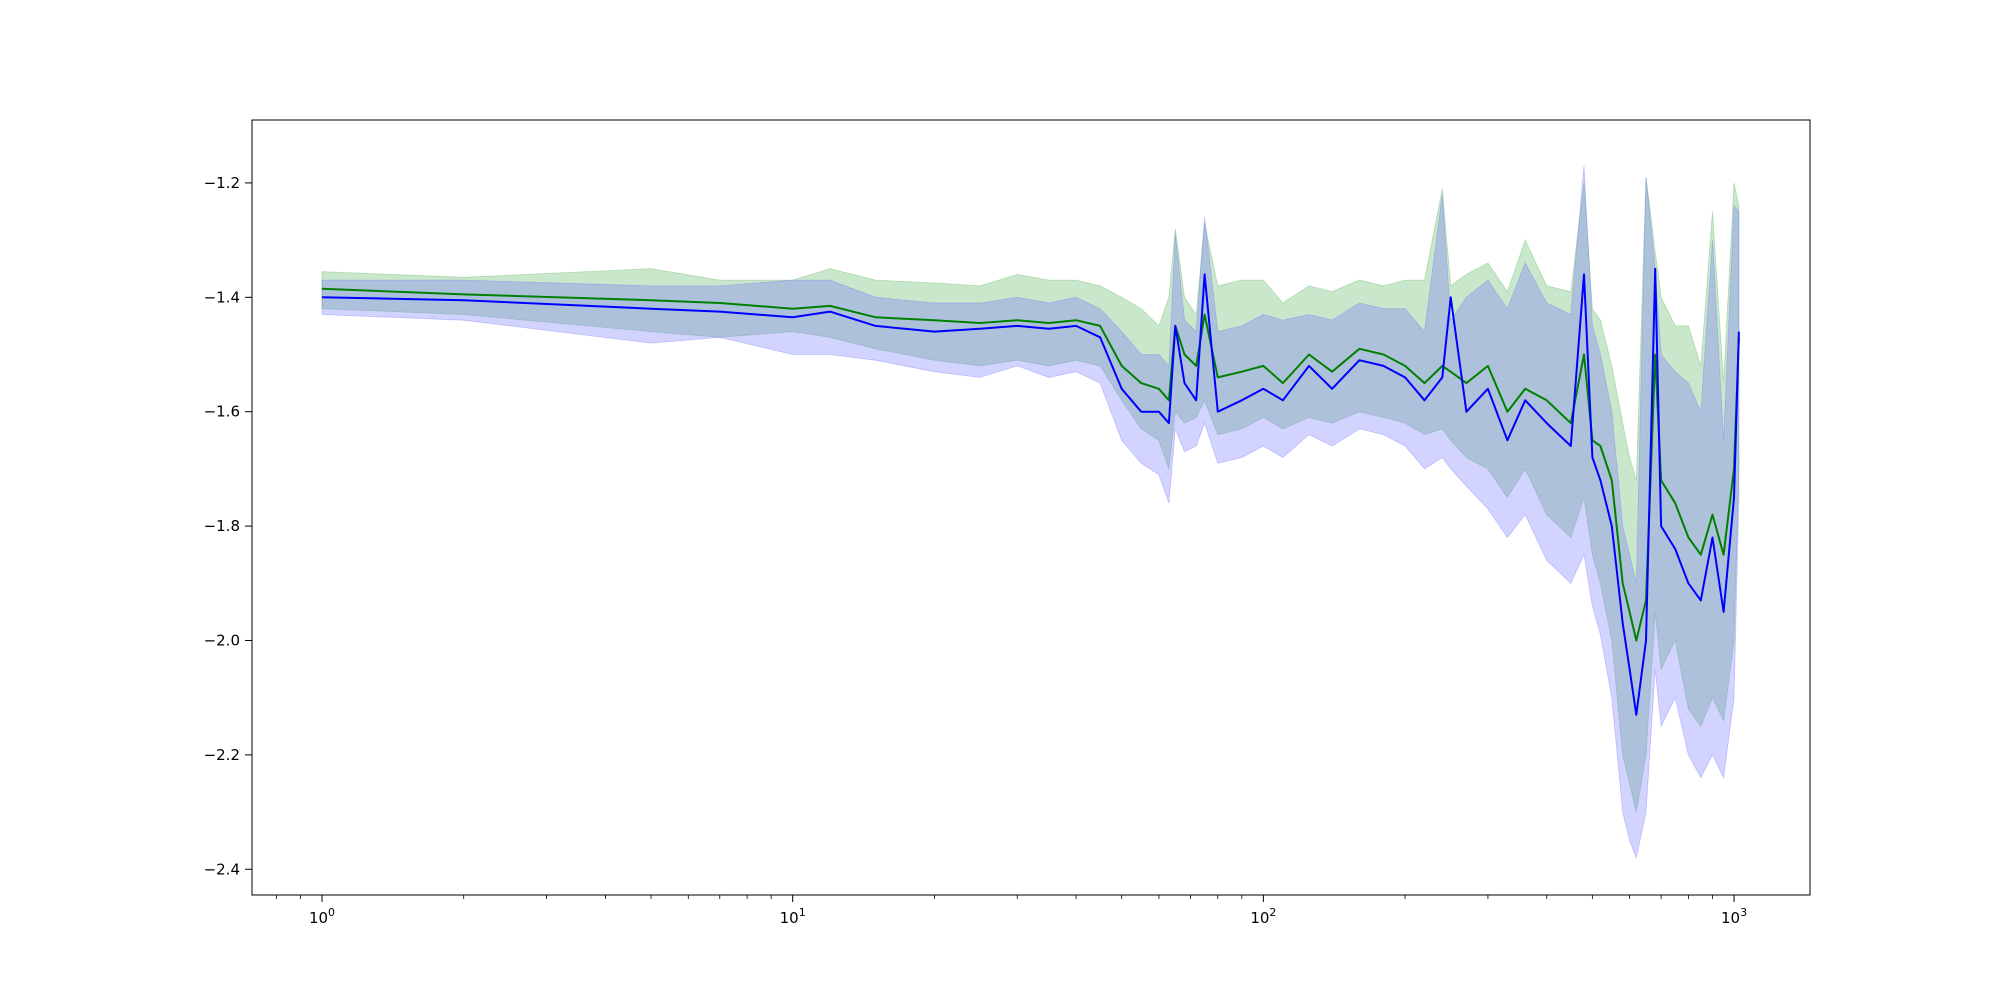 The width and height of the screenshot is (2000, 1000). Describe the element at coordinates (1734, 916) in the screenshot. I see `x-tick-label: 10³` at that location.